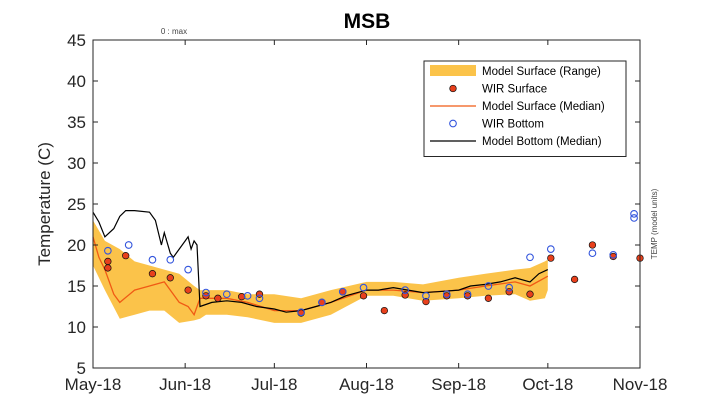  What do you see at coordinates (274, 384) in the screenshot?
I see `x-tick-label: Jul-18` at bounding box center [274, 384].